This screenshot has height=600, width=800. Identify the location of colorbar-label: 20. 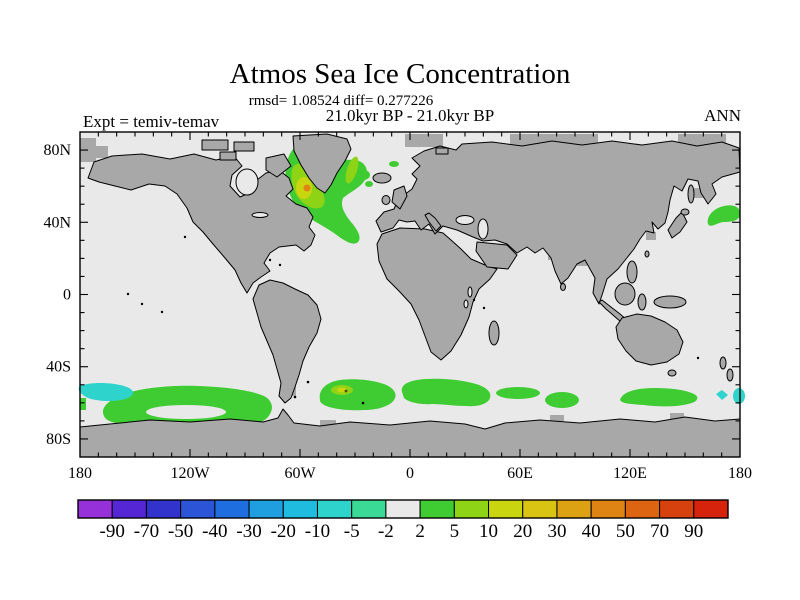
(522, 531).